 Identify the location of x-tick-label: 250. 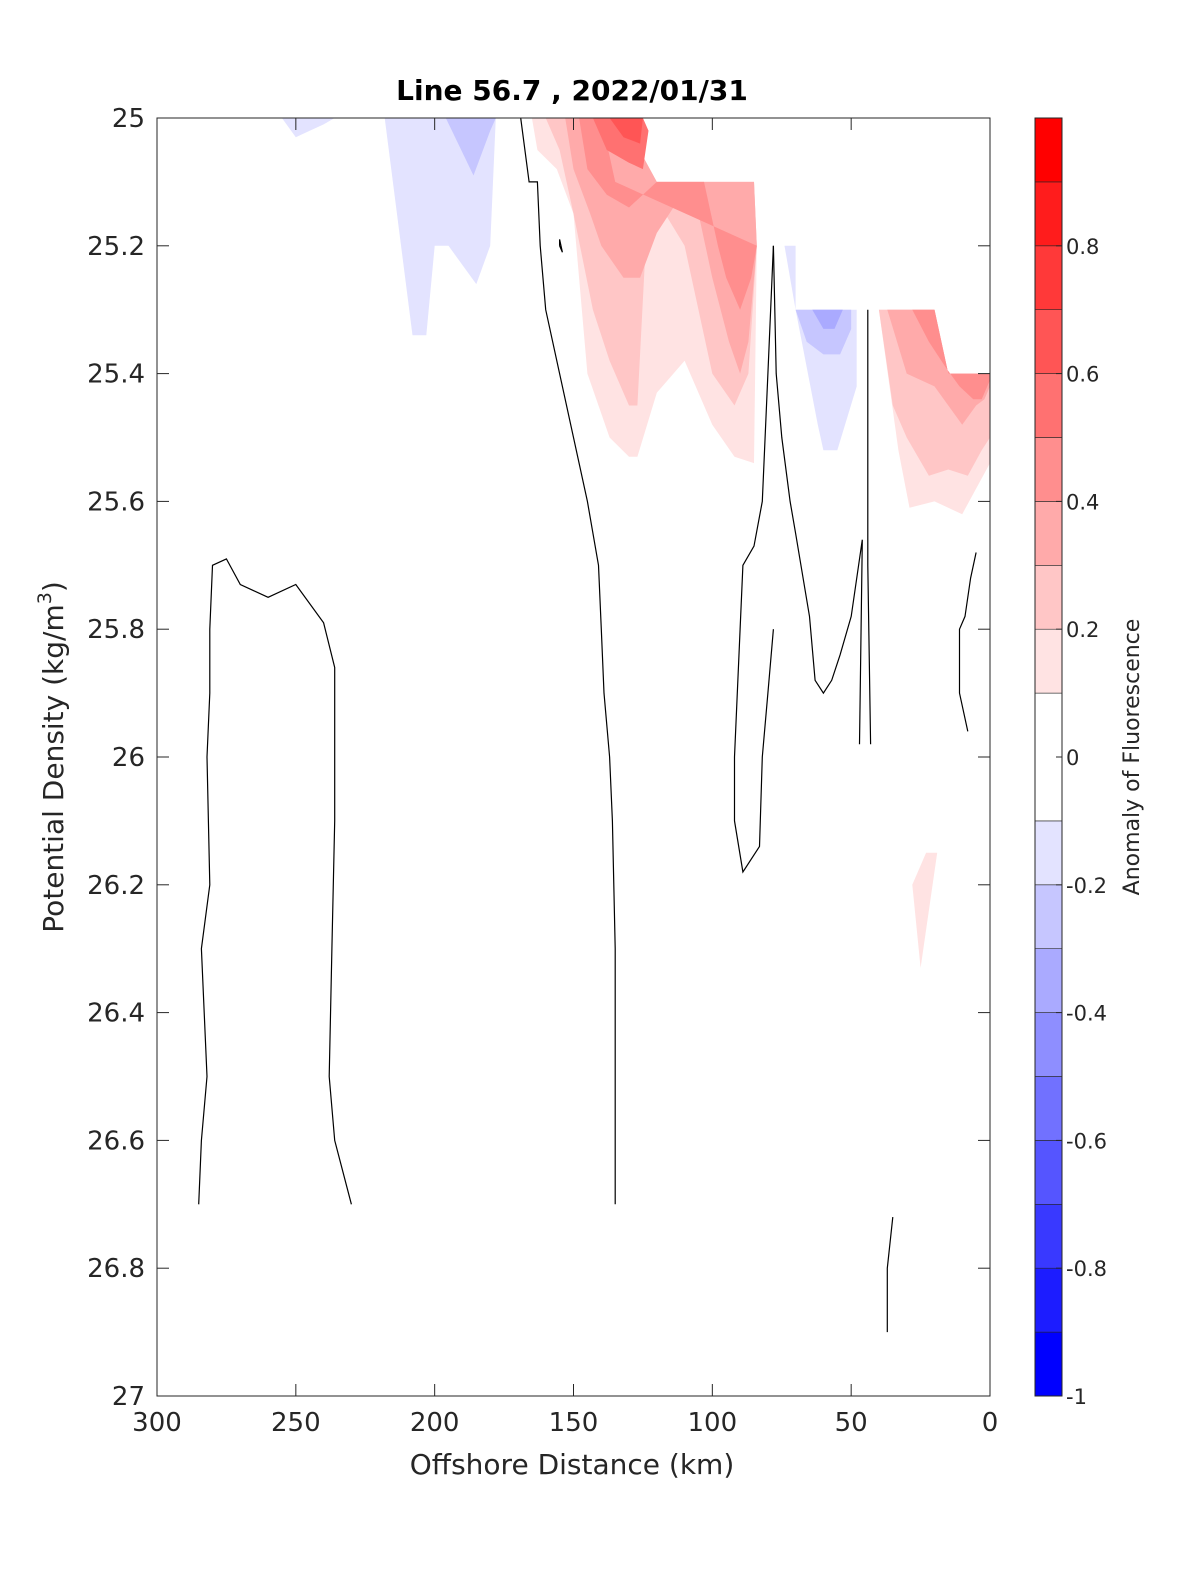
(296, 1423).